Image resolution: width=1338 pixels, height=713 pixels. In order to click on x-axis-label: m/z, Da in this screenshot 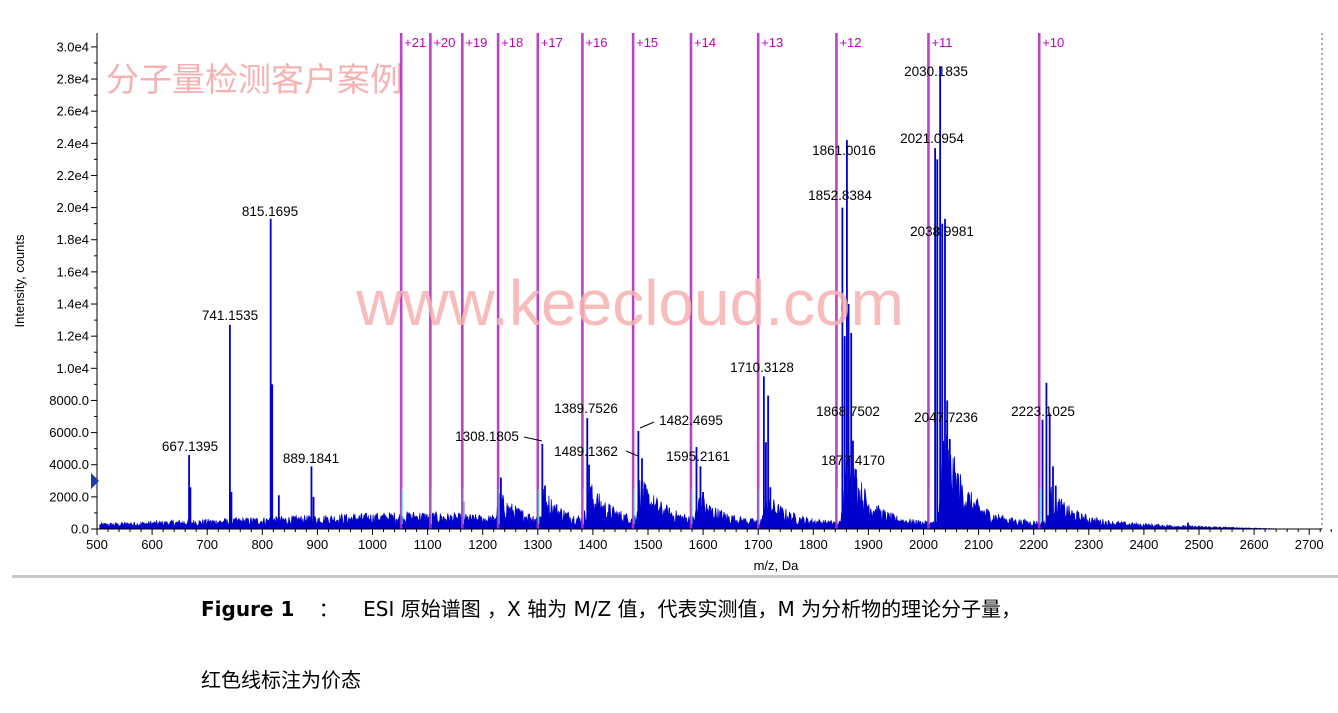, I will do `click(777, 565)`.